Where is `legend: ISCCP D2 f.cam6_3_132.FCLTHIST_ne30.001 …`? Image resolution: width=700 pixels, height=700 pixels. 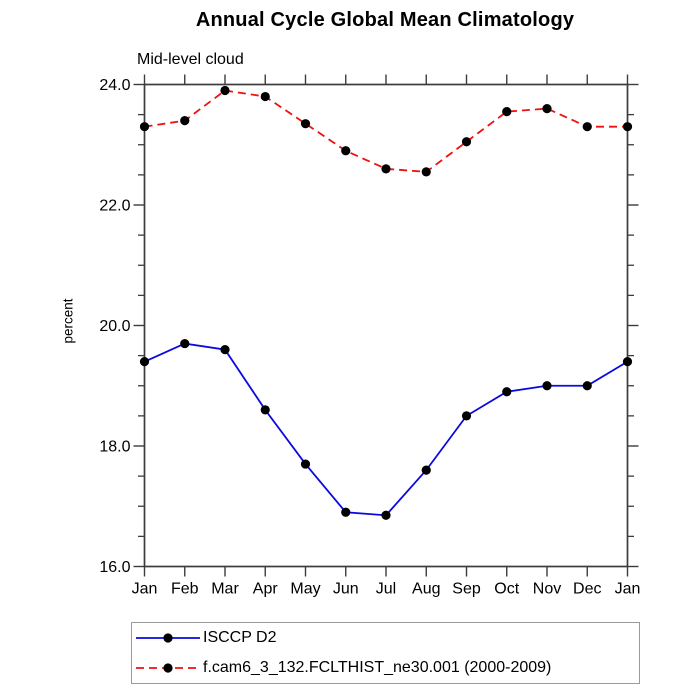
legend: ISCCP D2 f.cam6_3_132.FCLTHIST_ne30.001 … is located at coordinates (385, 653).